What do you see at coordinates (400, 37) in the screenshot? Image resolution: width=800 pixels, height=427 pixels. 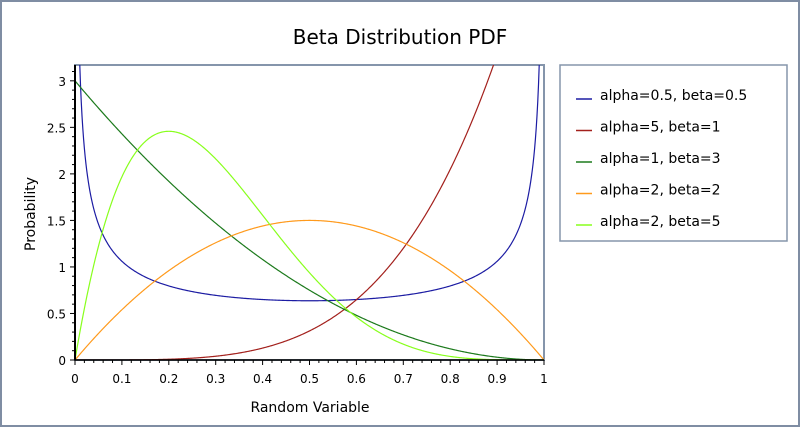 I see `chart-title: Beta Distribution PDF` at bounding box center [400, 37].